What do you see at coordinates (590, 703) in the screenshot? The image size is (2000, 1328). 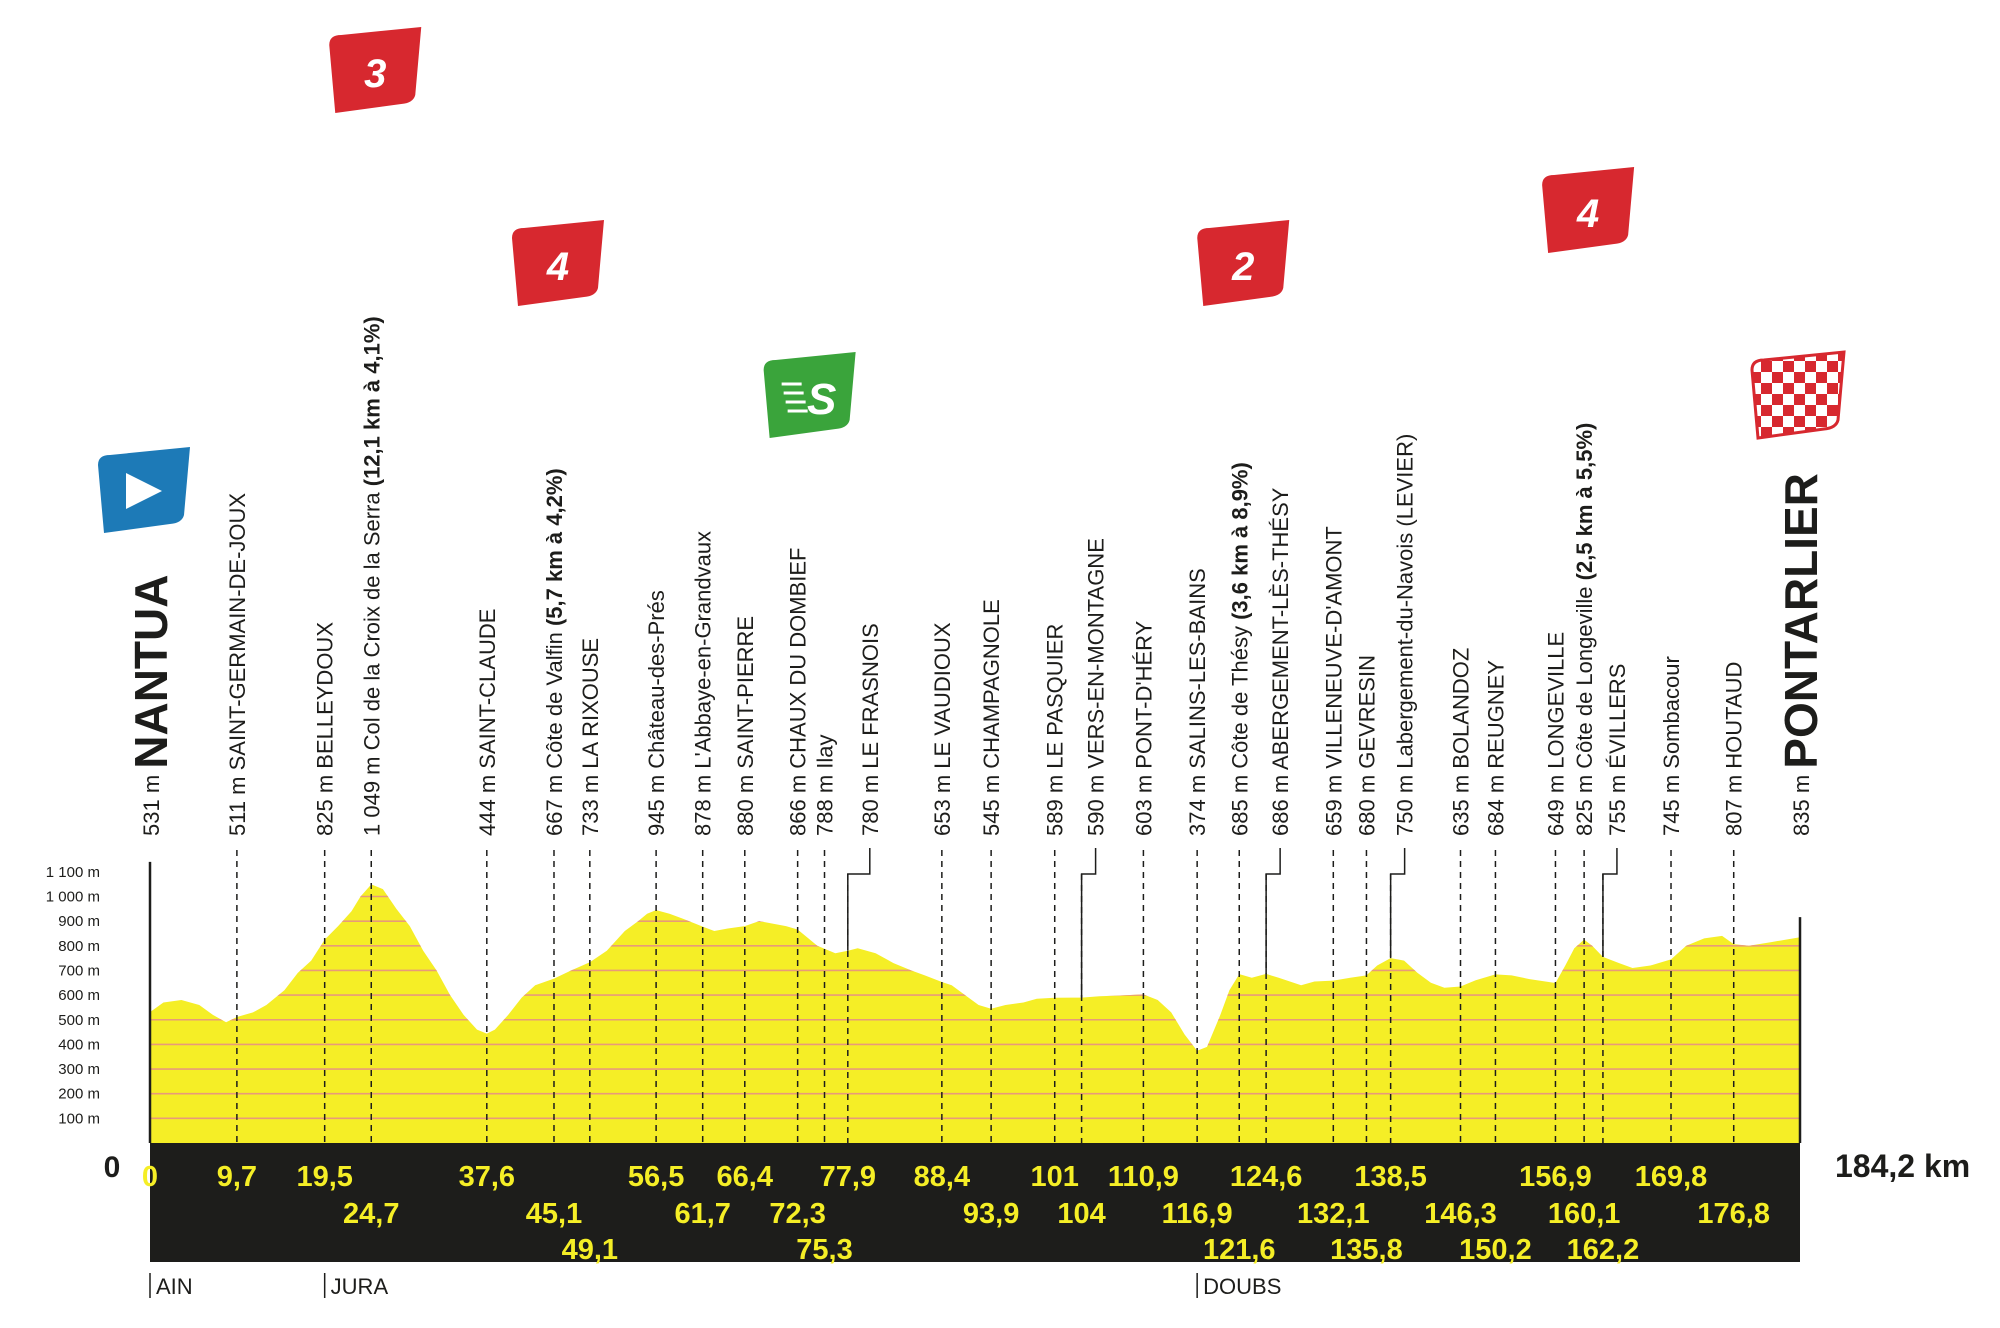 I see `waypoint-name: LA RIXOUSE` at bounding box center [590, 703].